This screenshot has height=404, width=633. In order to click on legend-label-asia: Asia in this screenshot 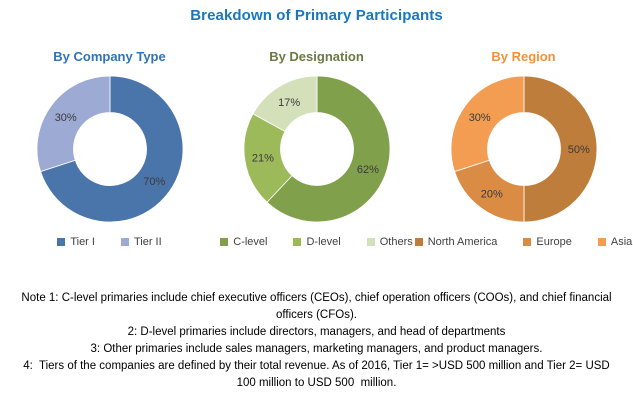, I will do `click(621, 242)`.